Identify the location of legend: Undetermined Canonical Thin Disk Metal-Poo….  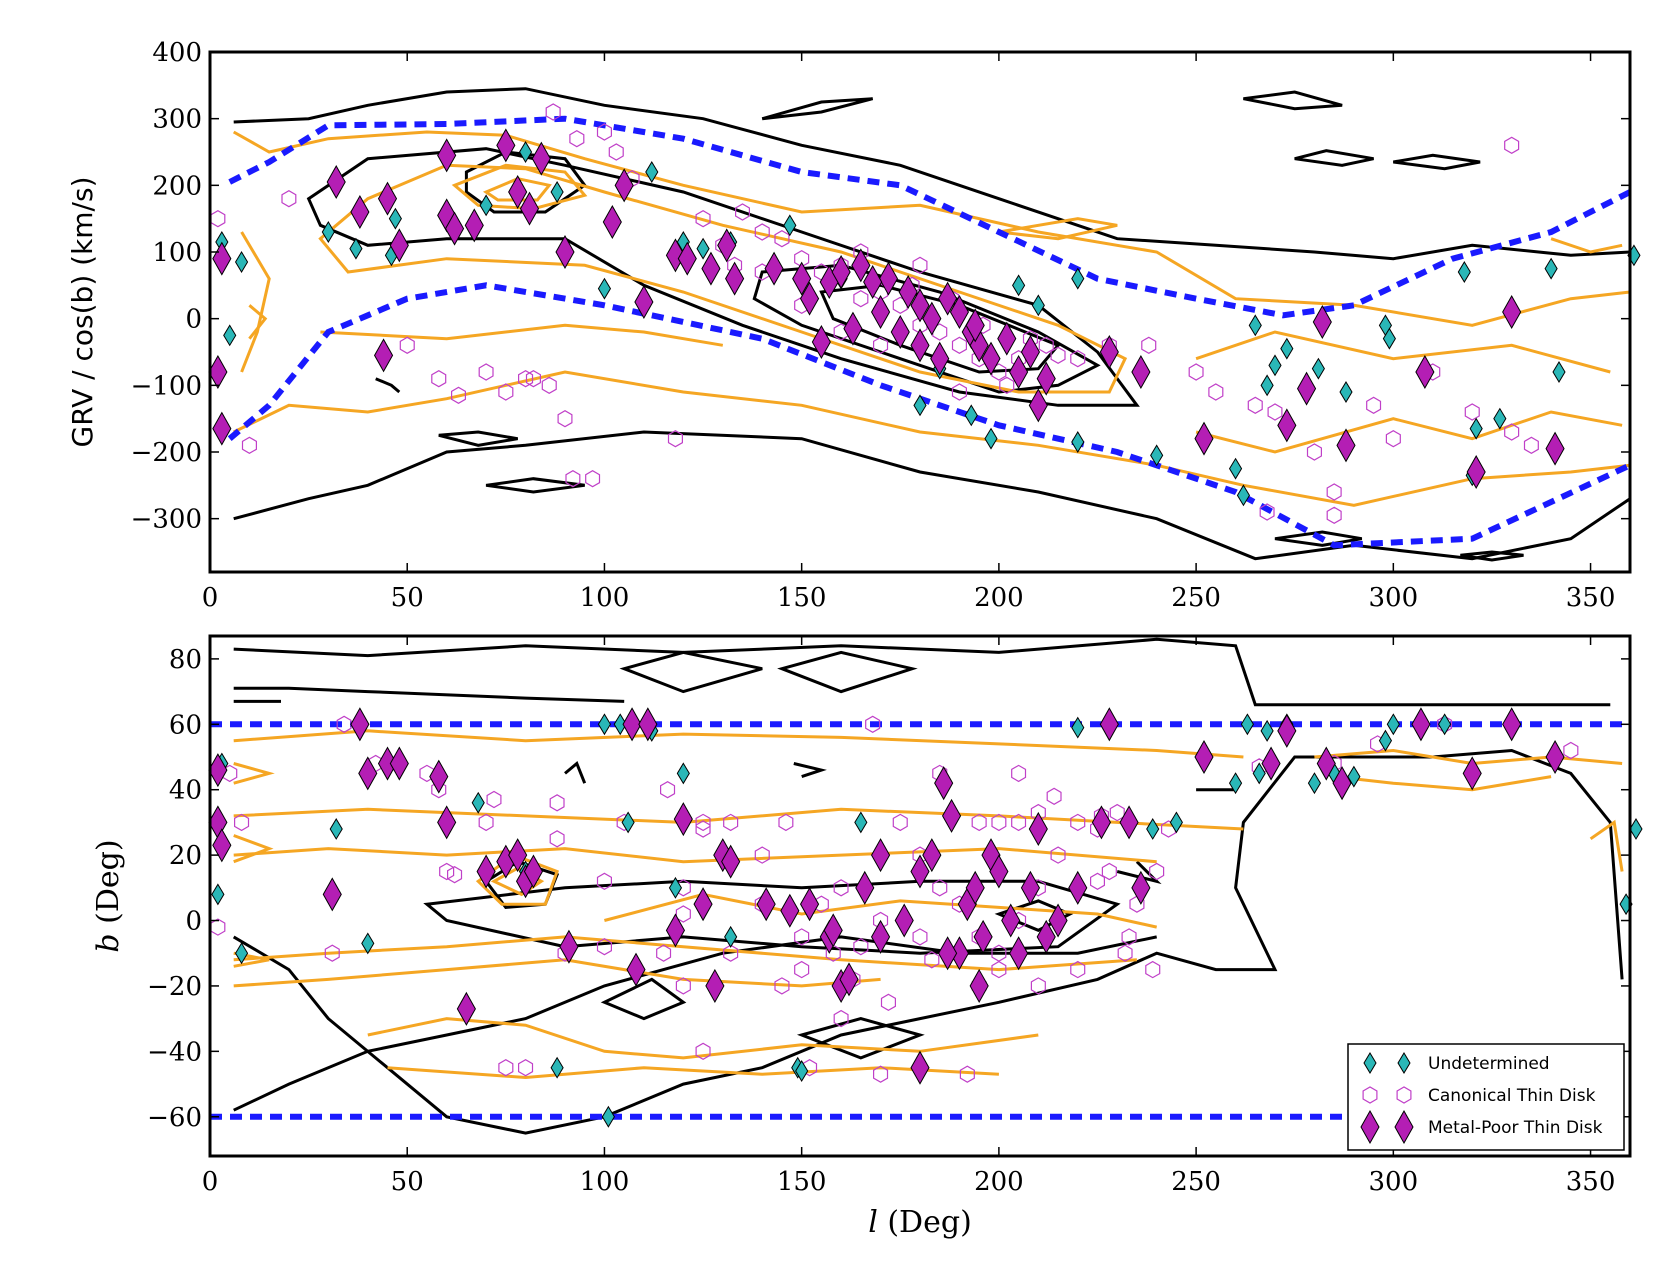
(1486, 1097).